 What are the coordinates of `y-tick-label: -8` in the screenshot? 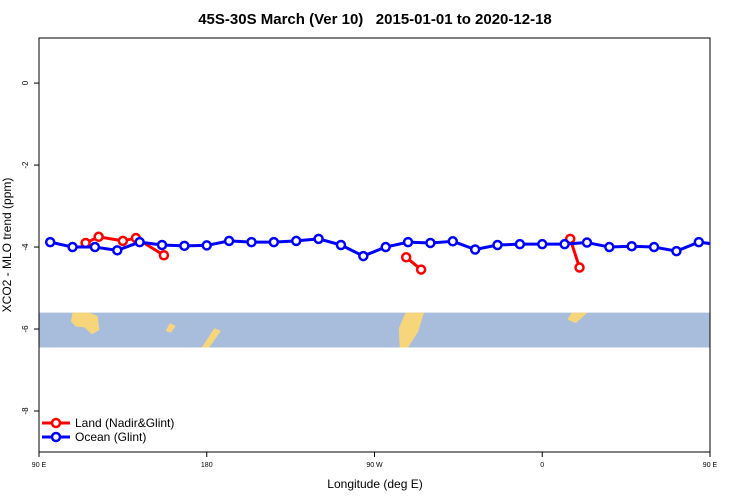 It's located at (25, 411).